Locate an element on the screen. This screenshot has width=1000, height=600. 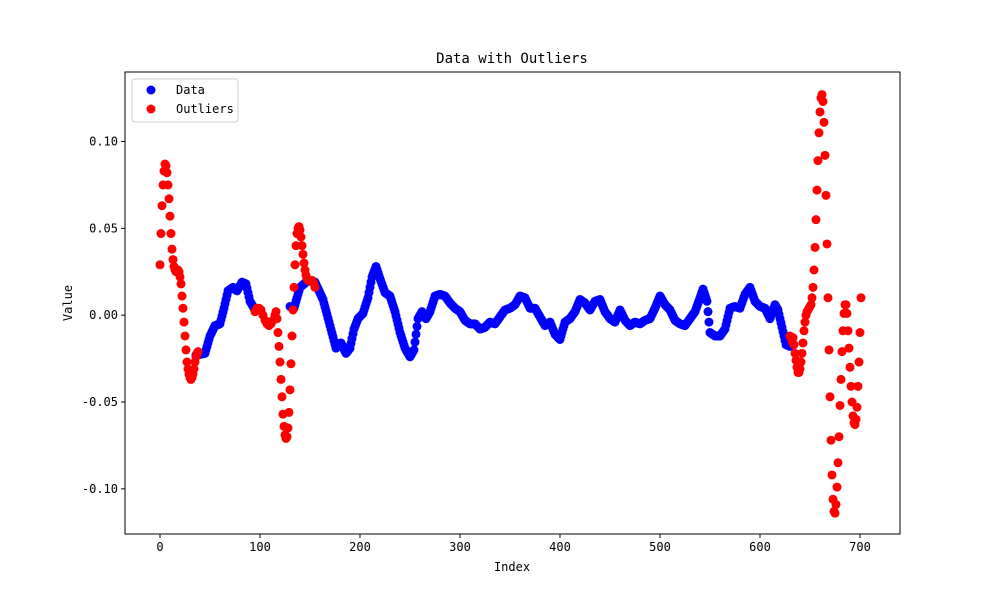
x-tick-label: 600 is located at coordinates (760, 547).